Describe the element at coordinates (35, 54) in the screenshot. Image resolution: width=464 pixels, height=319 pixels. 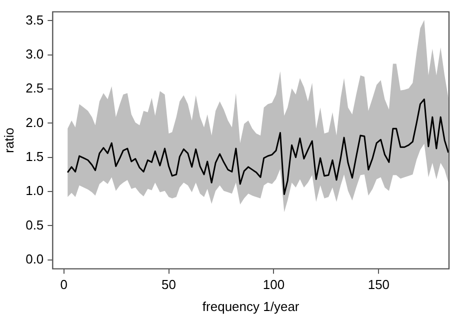
I see `y-tick-label: 3.0` at that location.